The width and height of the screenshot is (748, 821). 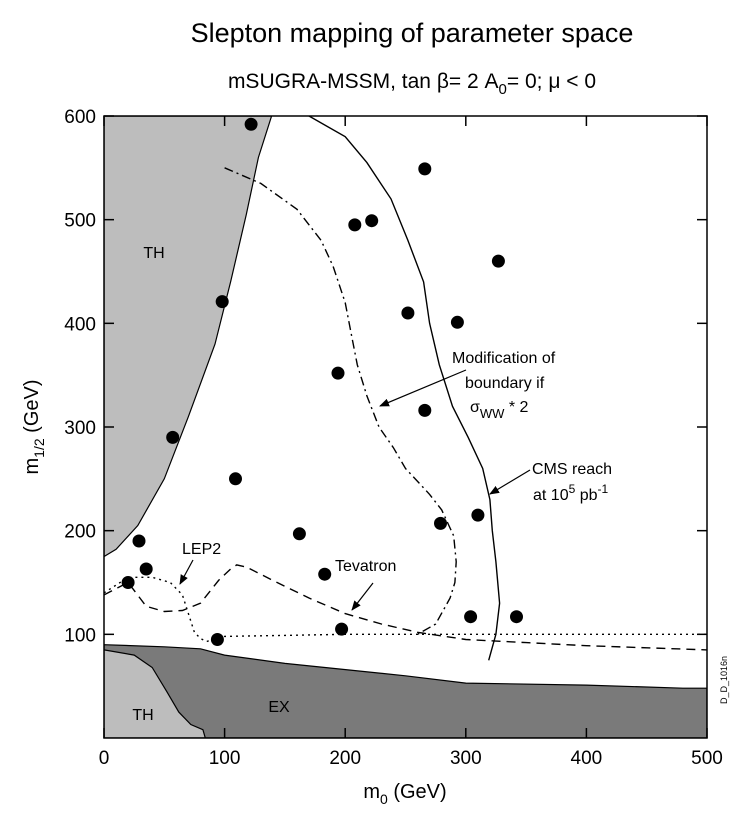 I want to click on x-tick-label: 300, so click(x=466, y=758).